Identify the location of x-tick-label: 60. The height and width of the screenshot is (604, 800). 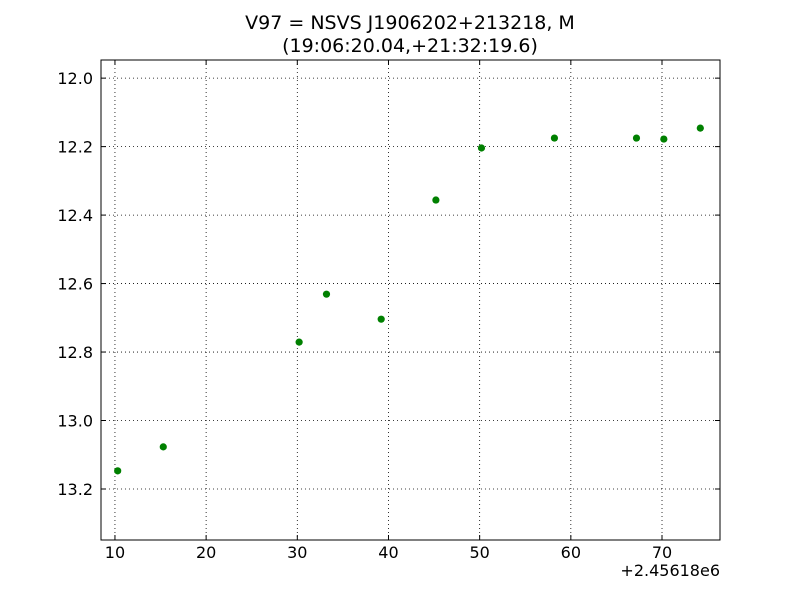
(571, 552).